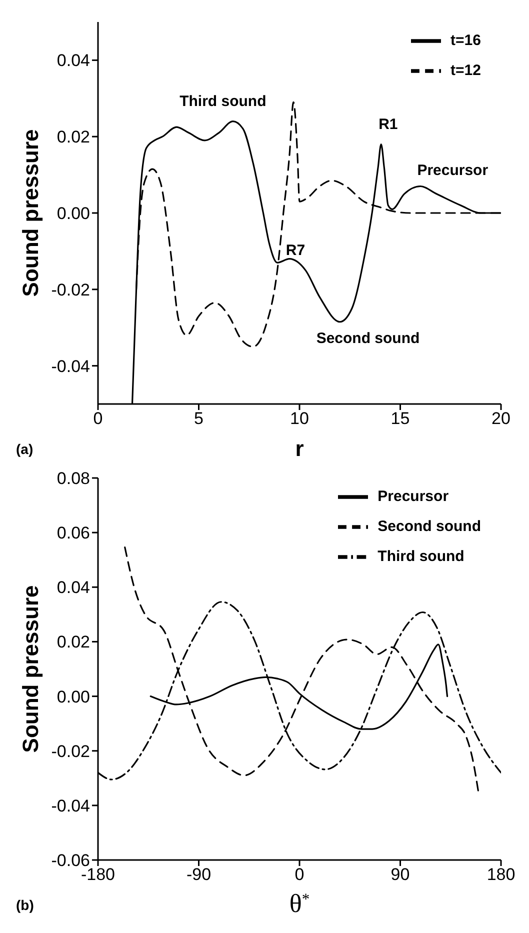 This screenshot has width=529, height=933. What do you see at coordinates (400, 874) in the screenshot?
I see `x-tick-label: 90` at bounding box center [400, 874].